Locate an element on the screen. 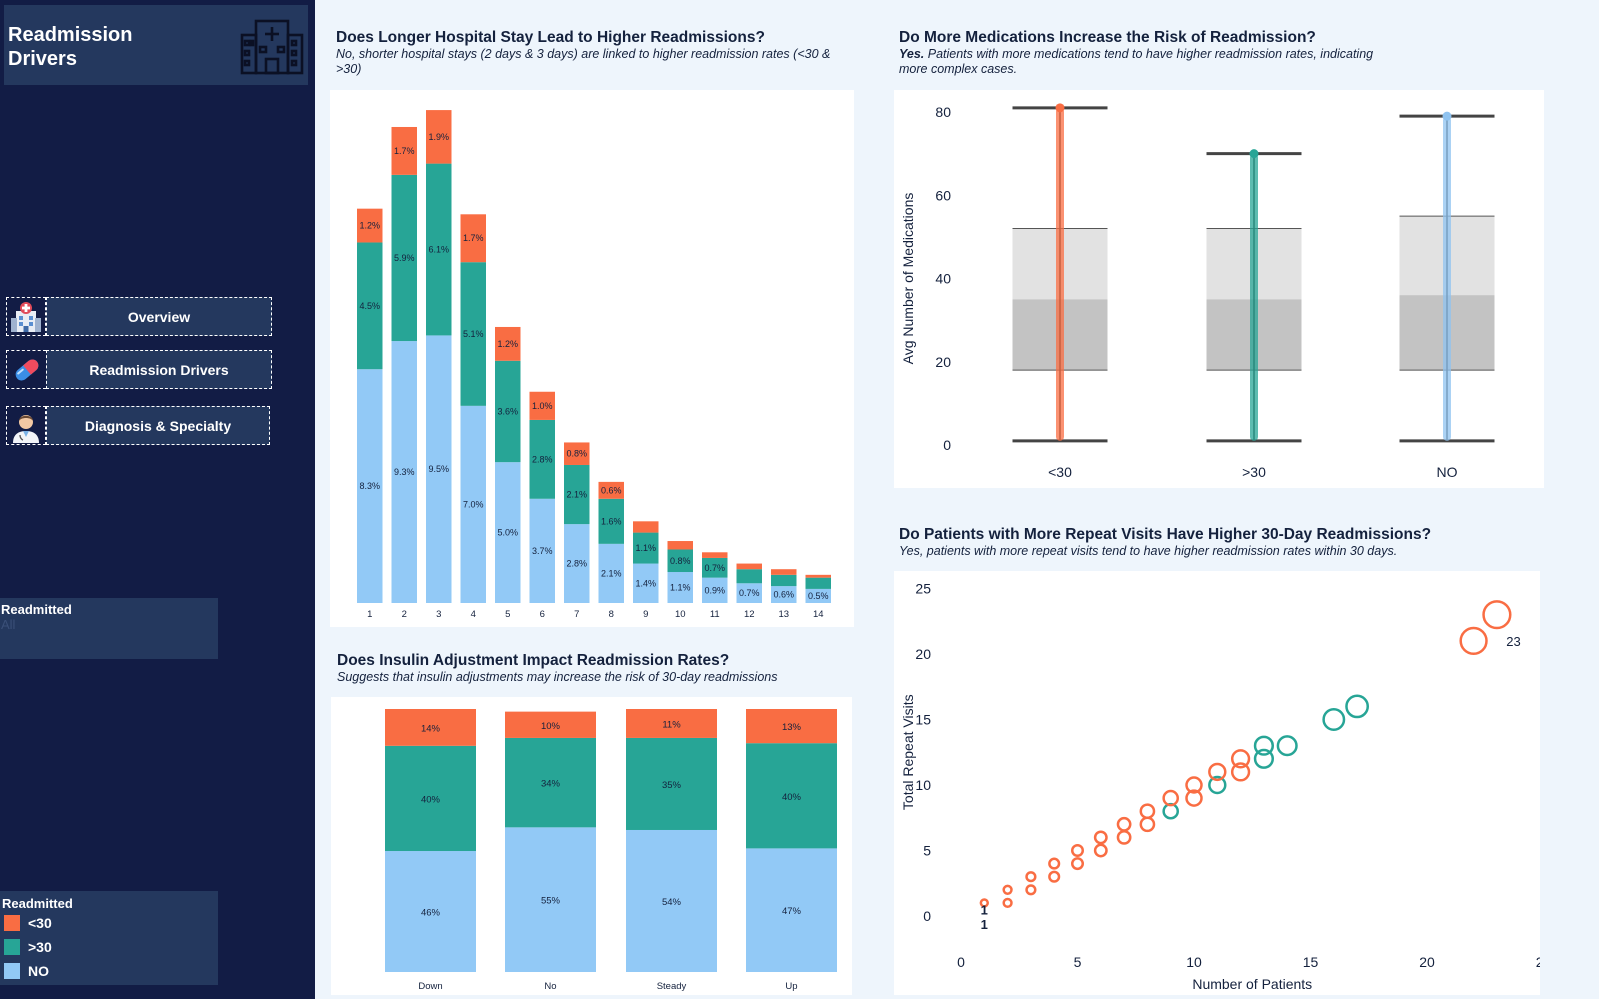  nav-overview-button: Overview is located at coordinates (139, 316).